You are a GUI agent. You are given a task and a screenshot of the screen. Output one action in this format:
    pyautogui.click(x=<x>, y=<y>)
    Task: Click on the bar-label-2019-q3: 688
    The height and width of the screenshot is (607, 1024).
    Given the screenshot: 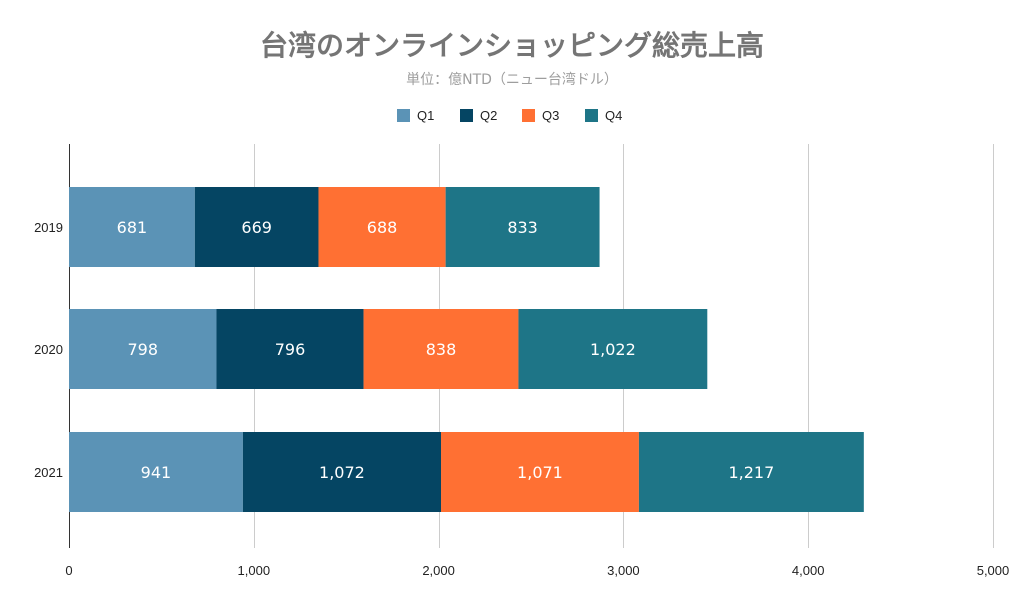 What is the action you would take?
    pyautogui.click(x=382, y=227)
    